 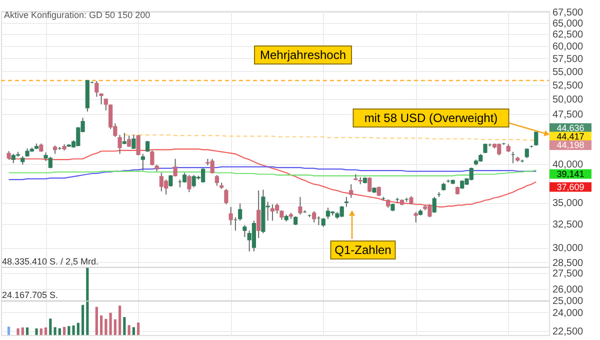 What do you see at coordinates (30, 295) in the screenshot?
I see `ref-line-label: 24.167.705 S.` at bounding box center [30, 295].